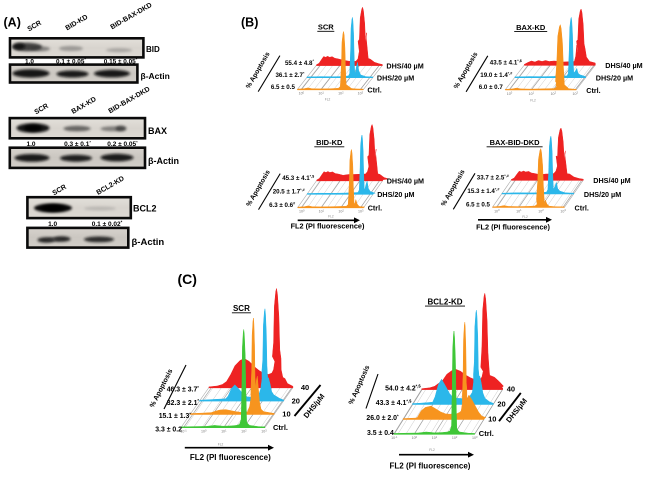  Describe the element at coordinates (183, 389) in the screenshot. I see `svg-text: 46.3 ± 3.7*` at that location.